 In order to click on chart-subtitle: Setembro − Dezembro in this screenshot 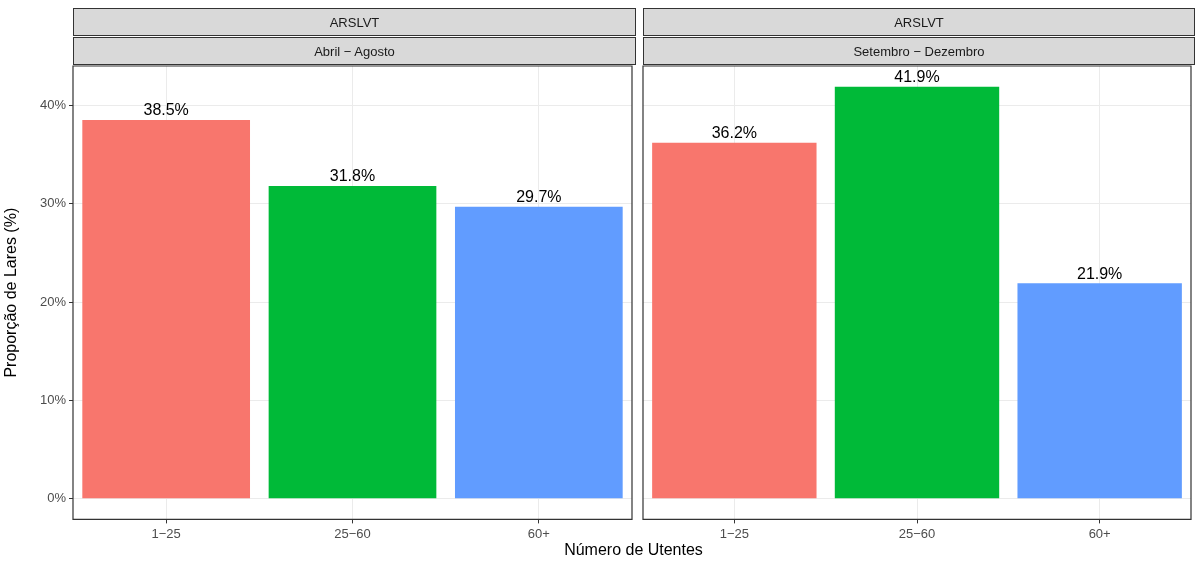, I will do `click(919, 51)`.